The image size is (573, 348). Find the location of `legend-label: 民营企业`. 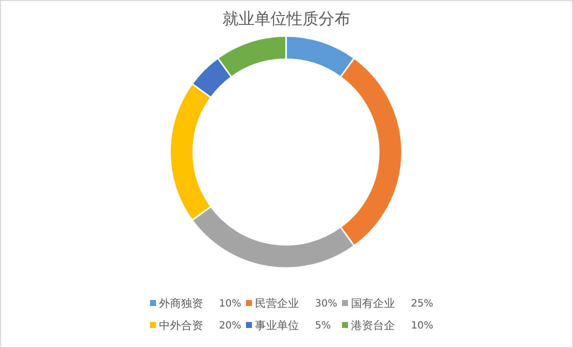

legend-label: 民营企业 is located at coordinates (277, 303).